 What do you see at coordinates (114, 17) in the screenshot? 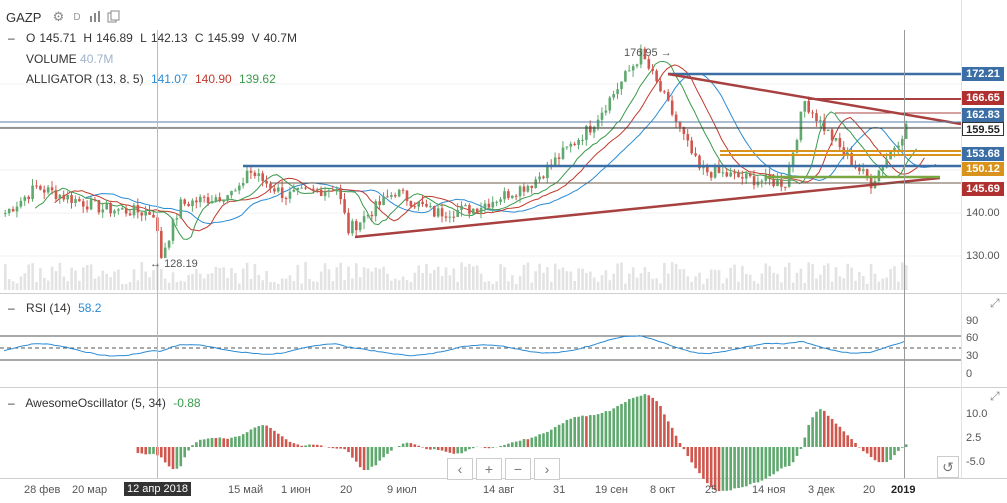
I see `copy-icon` at bounding box center [114, 17].